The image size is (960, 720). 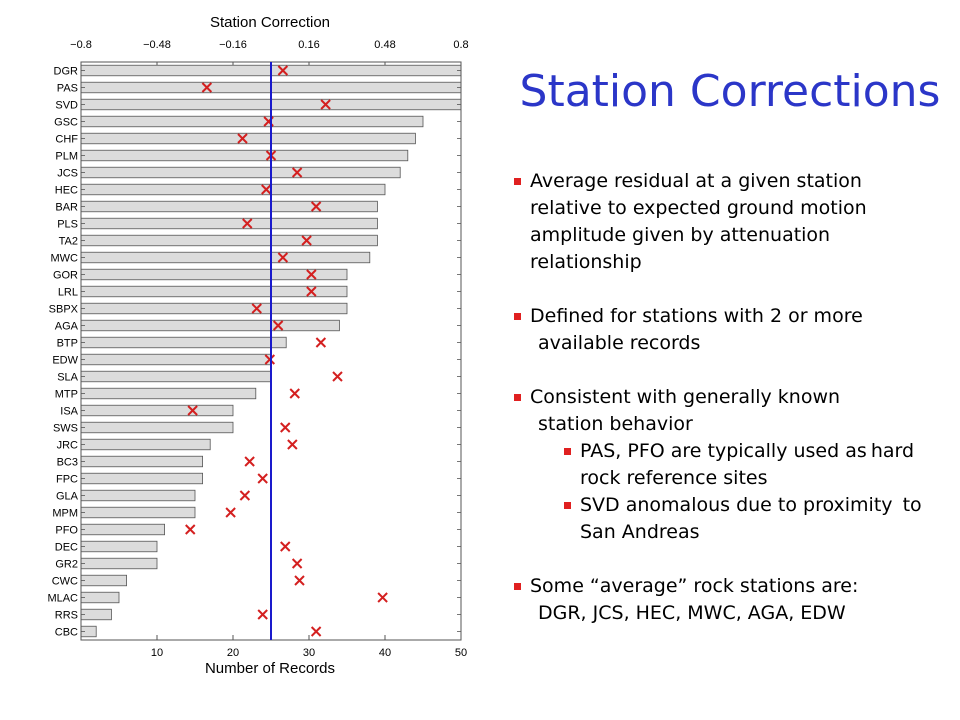 I want to click on correction-marker-edw, so click(x=270, y=359).